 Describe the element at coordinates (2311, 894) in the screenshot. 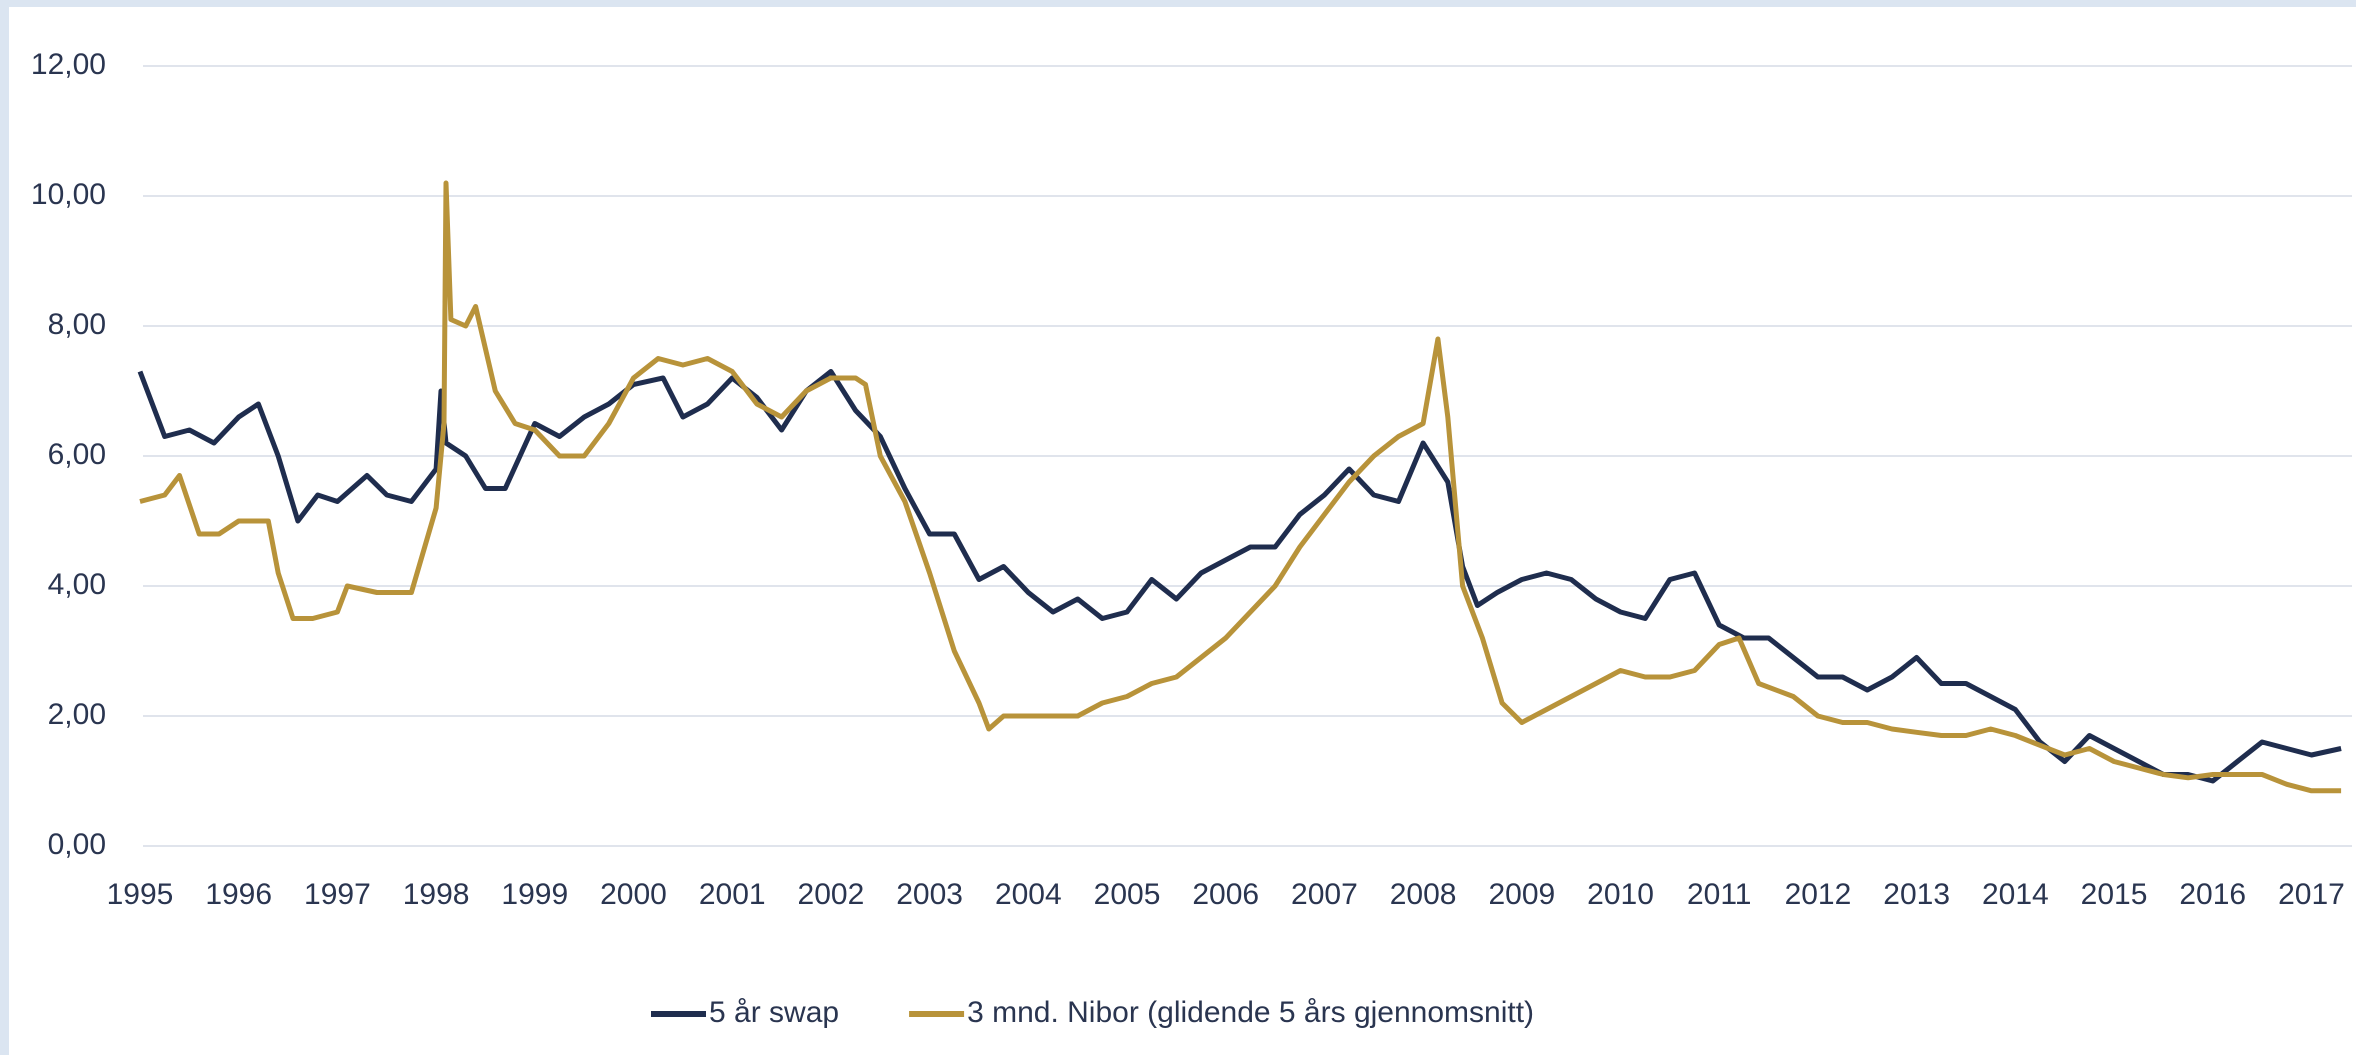

I see `x-tick-label: 2017` at that location.